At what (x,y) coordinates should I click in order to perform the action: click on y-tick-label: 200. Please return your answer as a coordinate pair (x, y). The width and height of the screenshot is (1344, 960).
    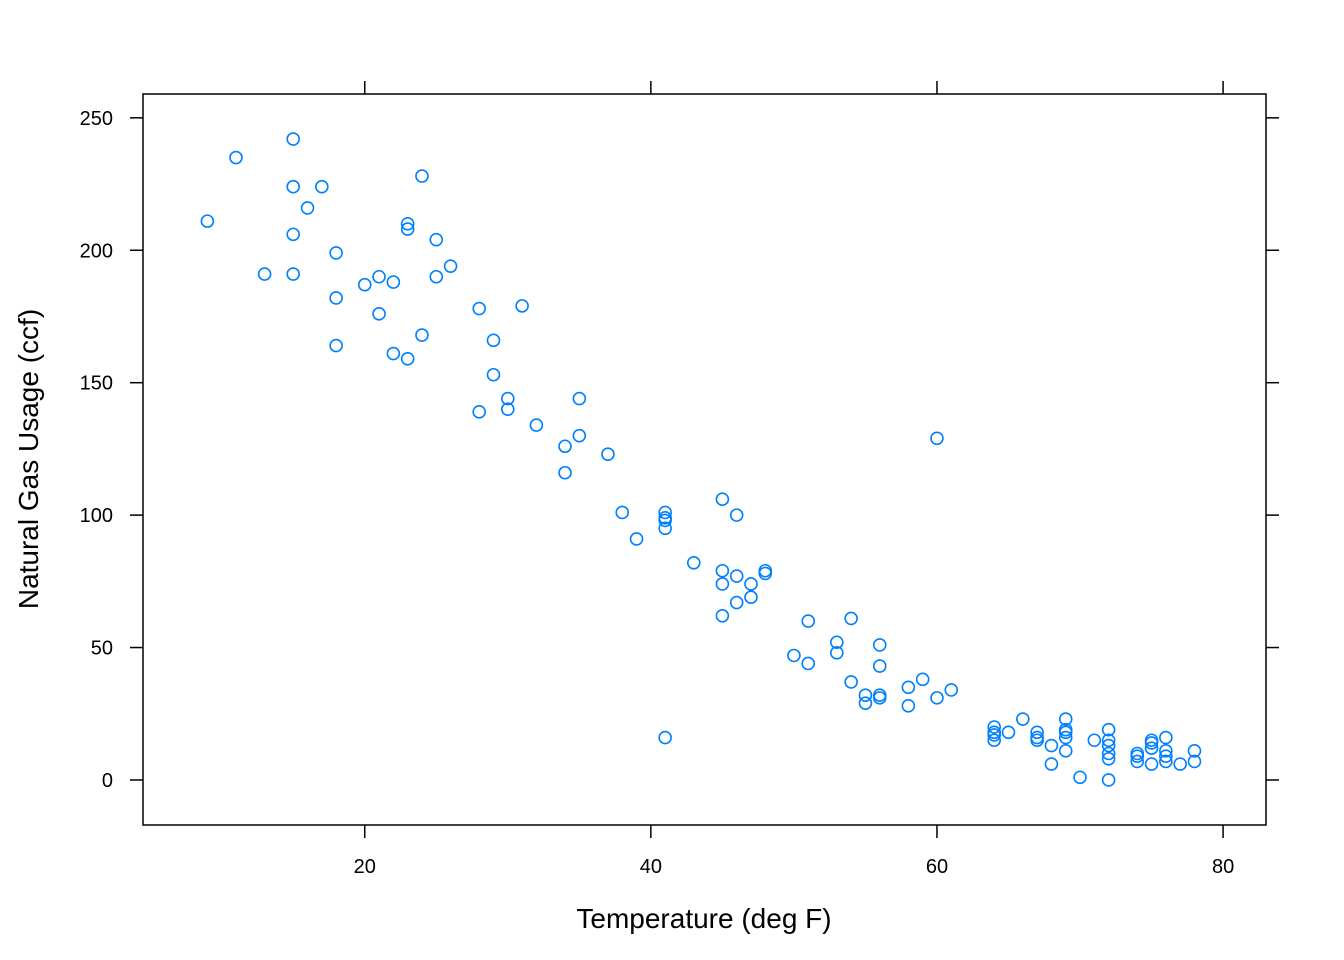
    Looking at the image, I should click on (96, 251).